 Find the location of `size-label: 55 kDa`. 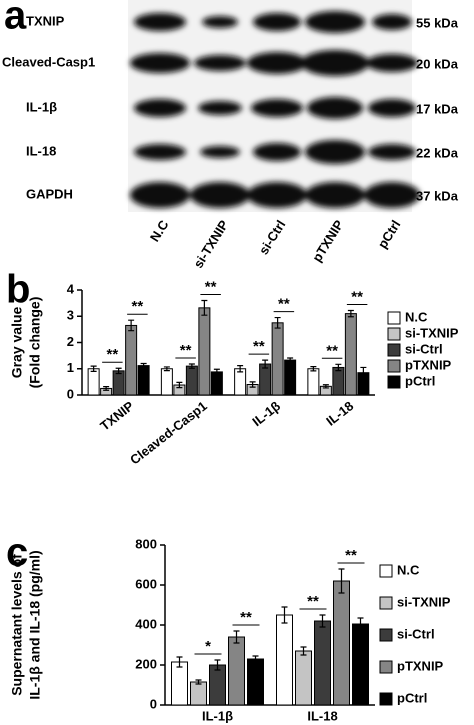

size-label: 55 kDa is located at coordinates (437, 22).